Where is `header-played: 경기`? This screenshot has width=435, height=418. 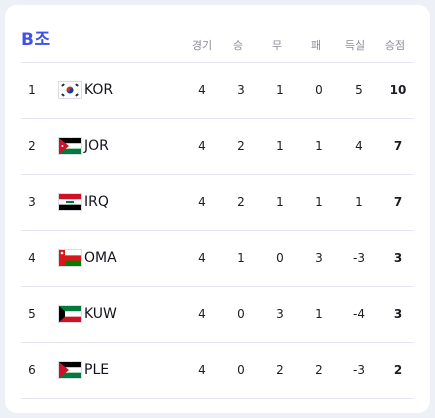 header-played: 경기 is located at coordinates (202, 45).